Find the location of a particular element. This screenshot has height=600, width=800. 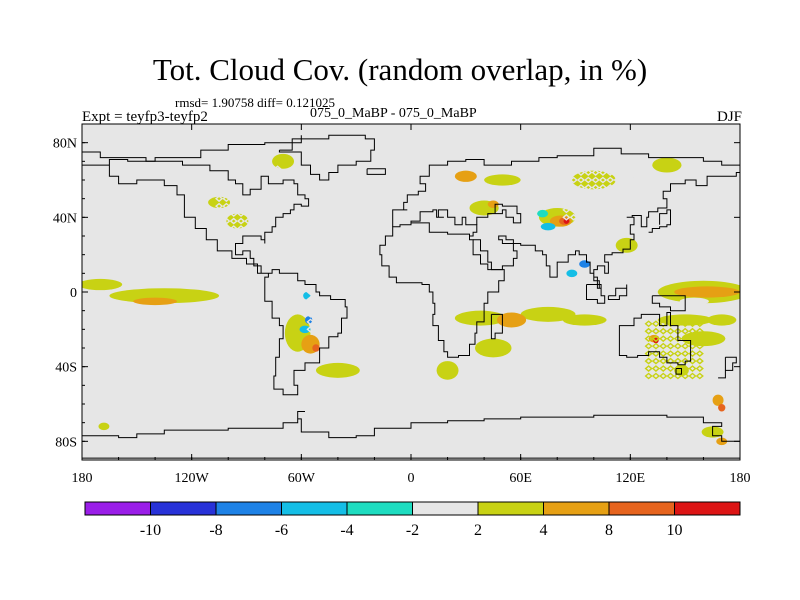

colorbar-label: -8 is located at coordinates (215, 530).